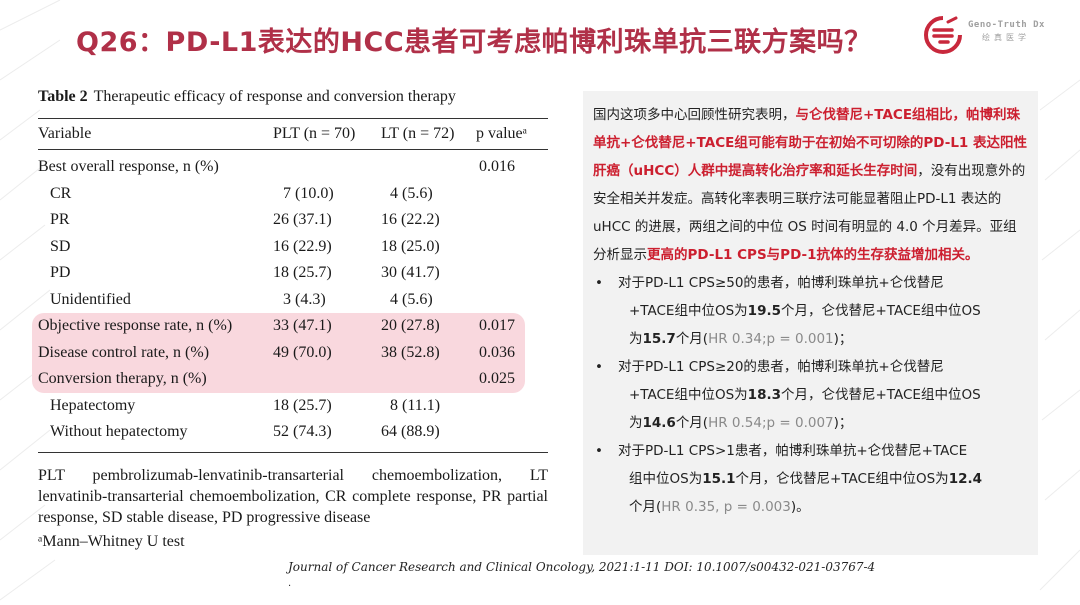 The width and height of the screenshot is (1080, 605). I want to click on table-row: PR 26 (37.1) 16 (22.2), so click(293, 220).